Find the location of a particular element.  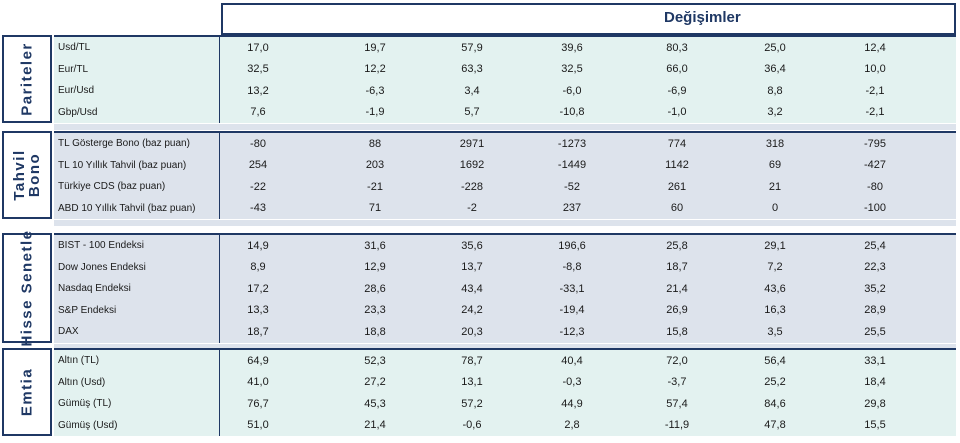

value-cell: 76,7 is located at coordinates (258, 403).